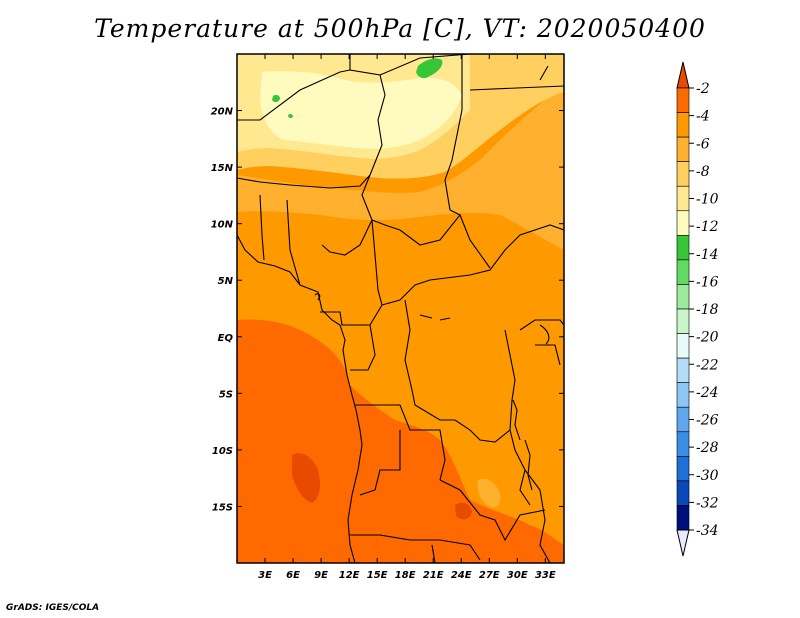  I want to click on lat-tick-label: 10N, so click(222, 225).